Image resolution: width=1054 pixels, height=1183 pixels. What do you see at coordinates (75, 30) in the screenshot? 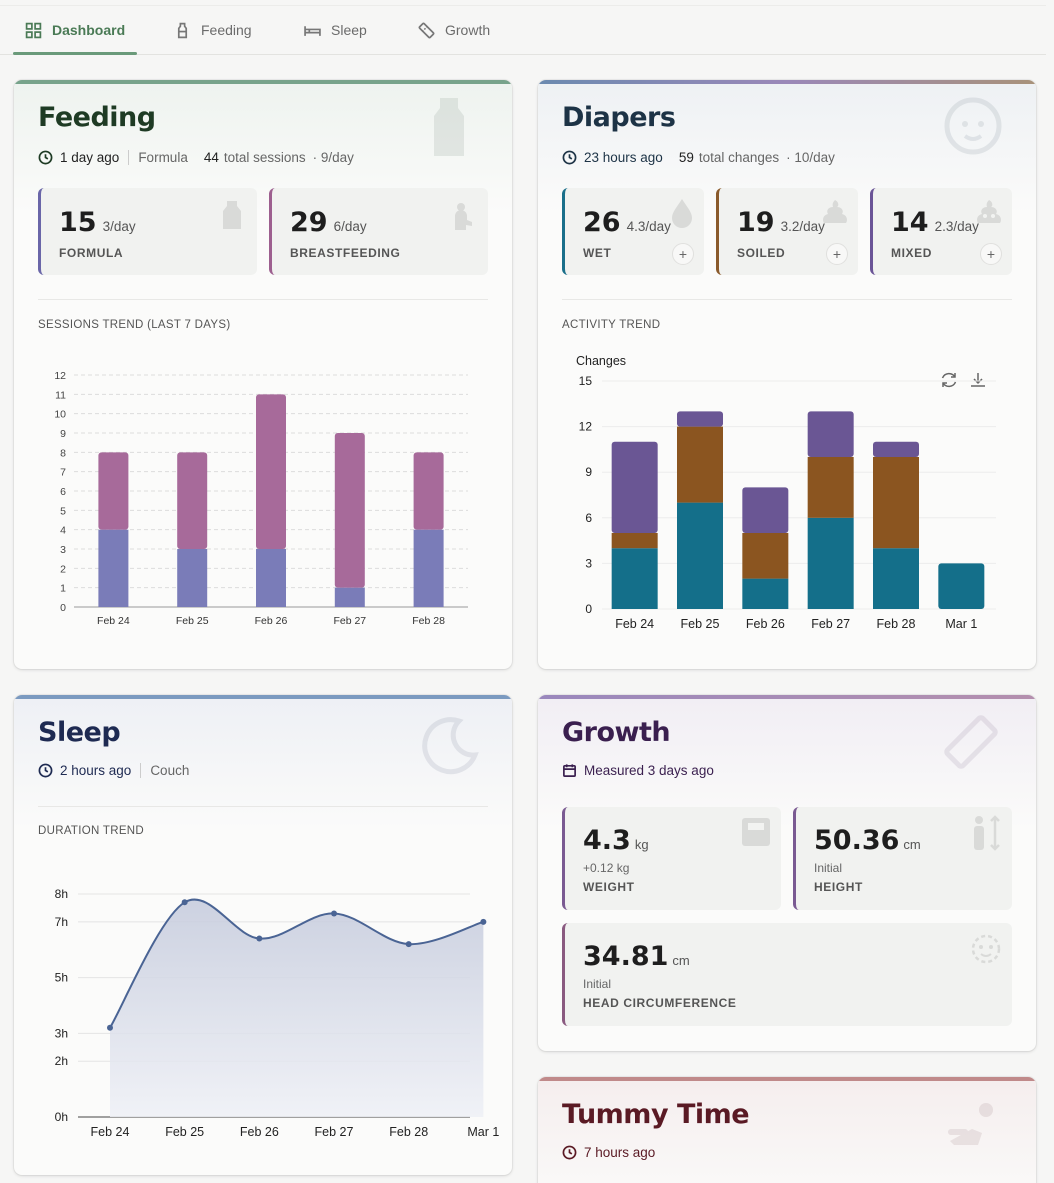
I see `tab-dashboard: Dashboard` at bounding box center [75, 30].